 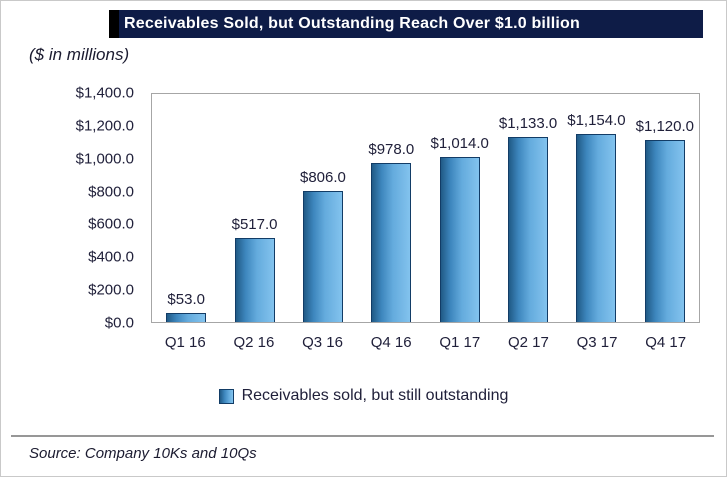 I want to click on source-note: Source: Company 10Ks and 10Qs, so click(x=143, y=453).